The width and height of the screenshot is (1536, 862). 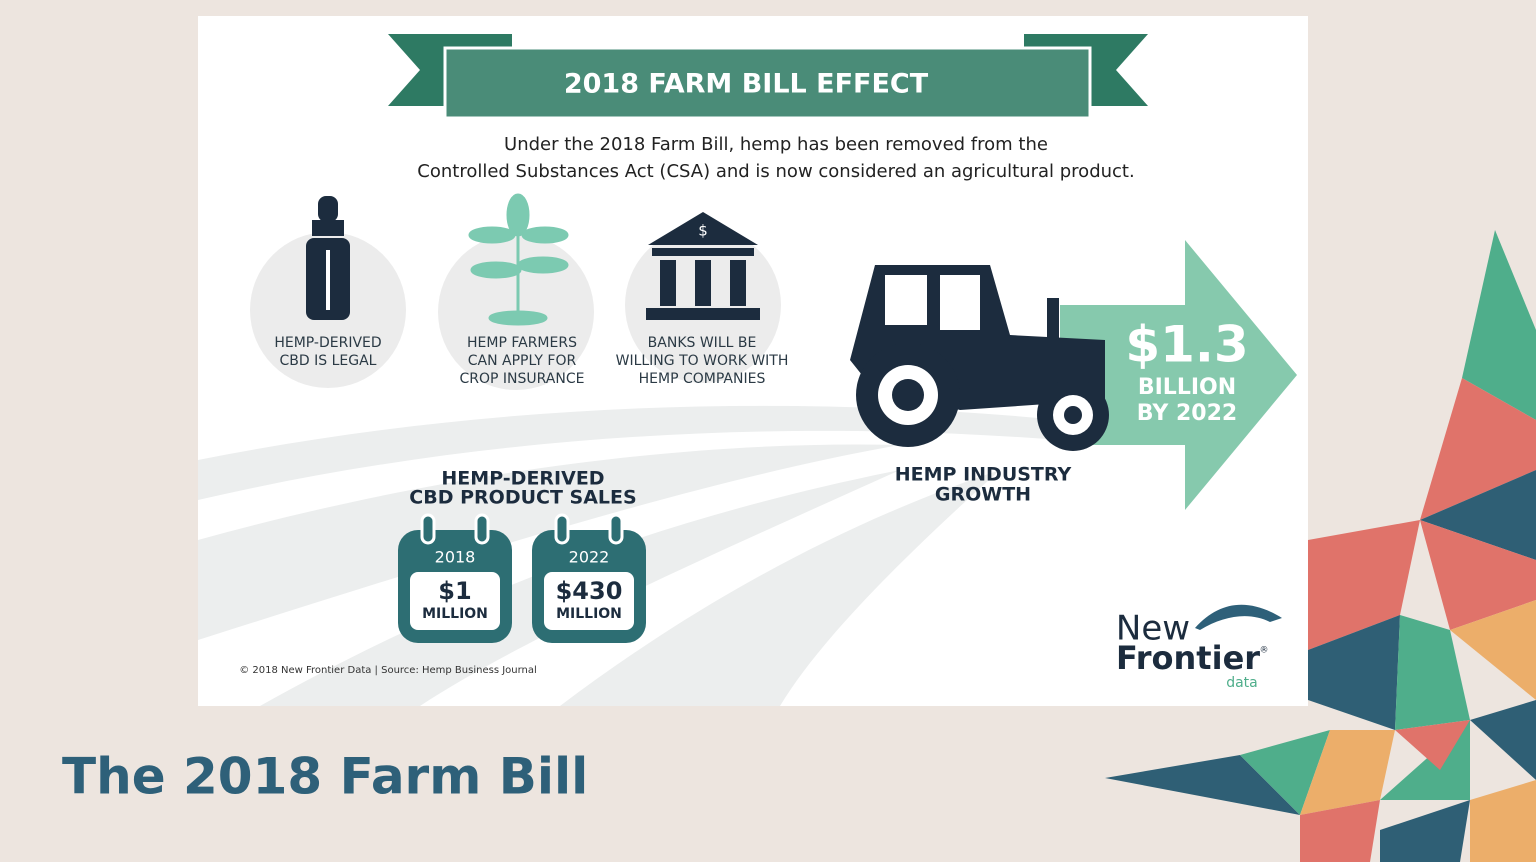 I want to click on growth-arrow, so click(x=1178, y=375).